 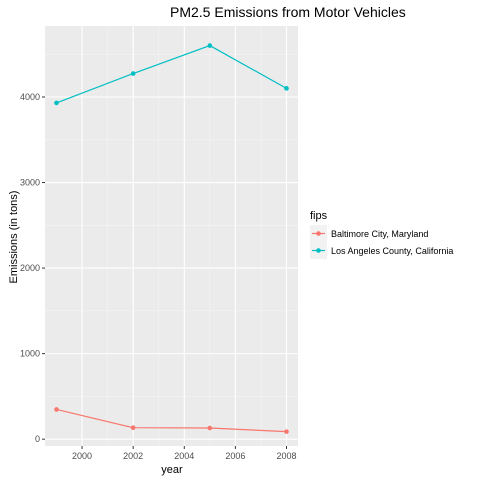 I want to click on x-tick-label: 2004, so click(x=184, y=456).